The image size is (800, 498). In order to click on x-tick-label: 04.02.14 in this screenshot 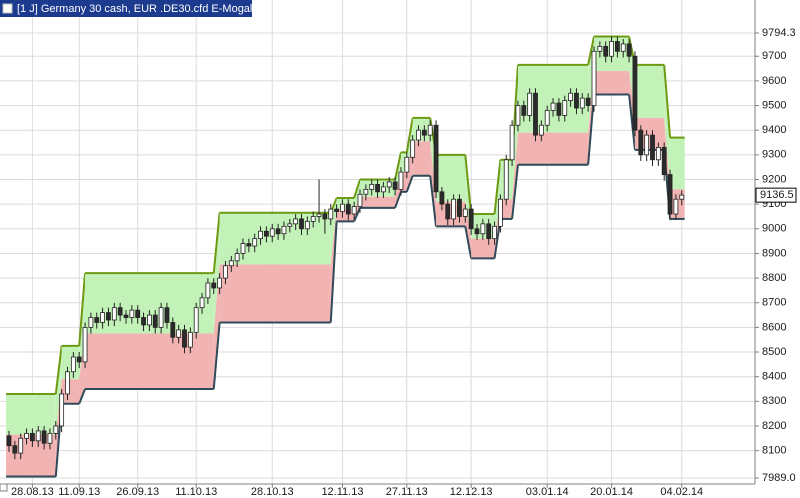, I will do `click(681, 492)`.